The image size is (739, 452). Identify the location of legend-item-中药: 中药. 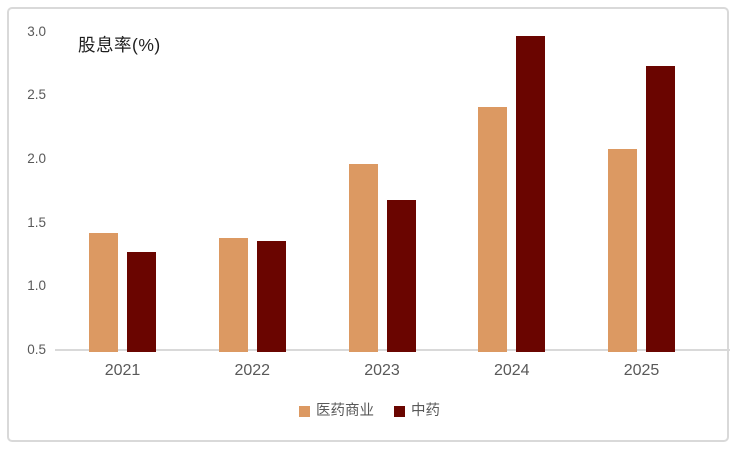
(417, 411).